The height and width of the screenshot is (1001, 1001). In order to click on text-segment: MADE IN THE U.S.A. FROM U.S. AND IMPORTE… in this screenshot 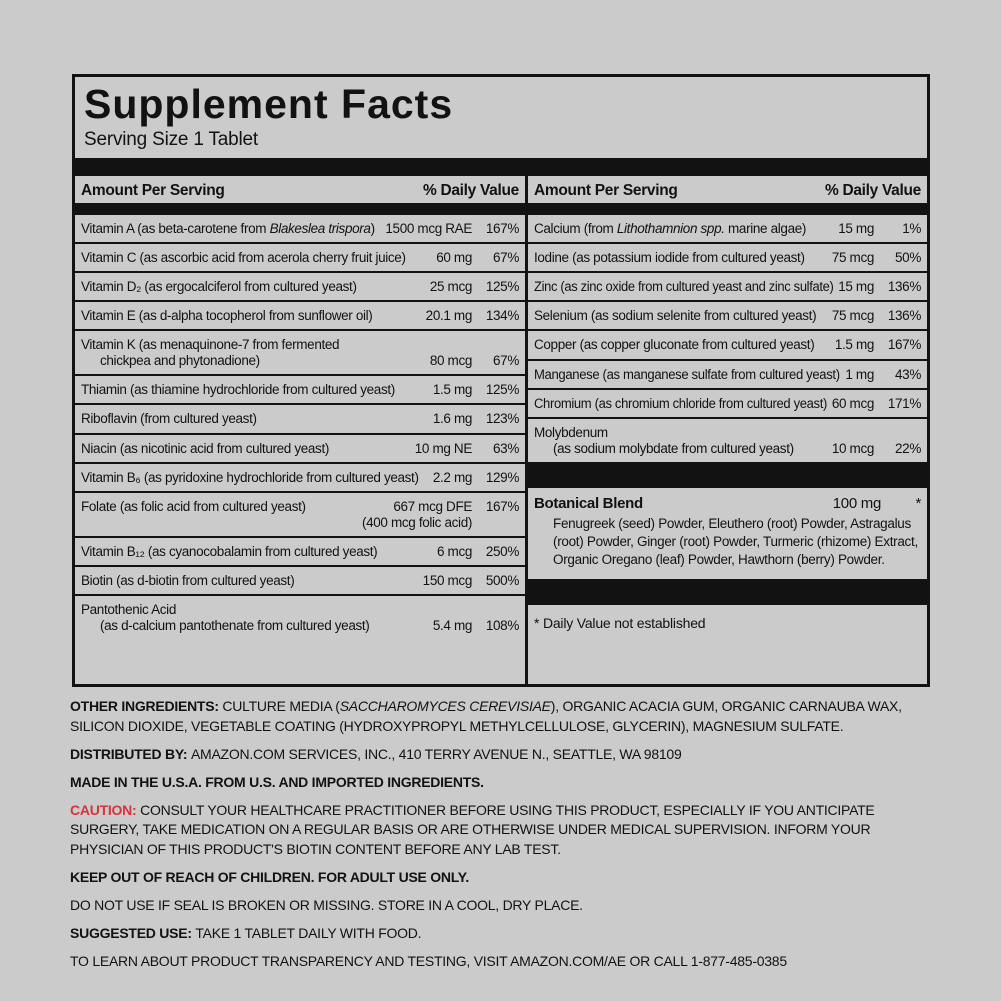, I will do `click(277, 781)`.